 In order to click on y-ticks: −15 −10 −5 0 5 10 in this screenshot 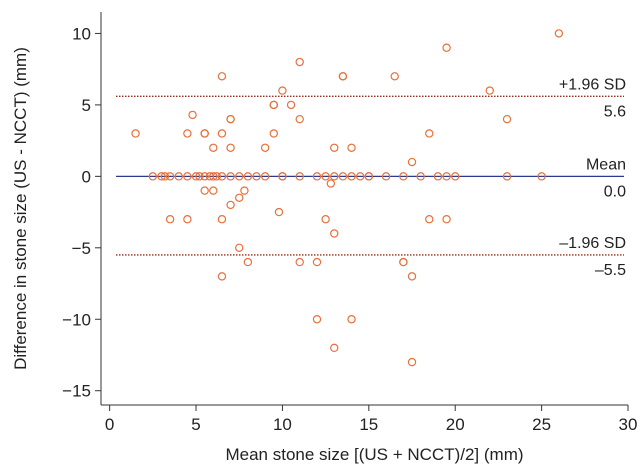, I will do `click(81, 212)`.